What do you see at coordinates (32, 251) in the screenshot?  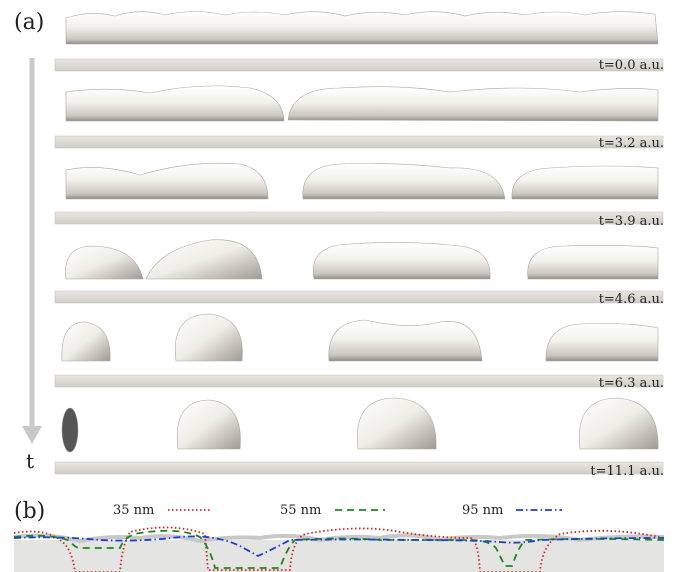 I see `time-arrow` at bounding box center [32, 251].